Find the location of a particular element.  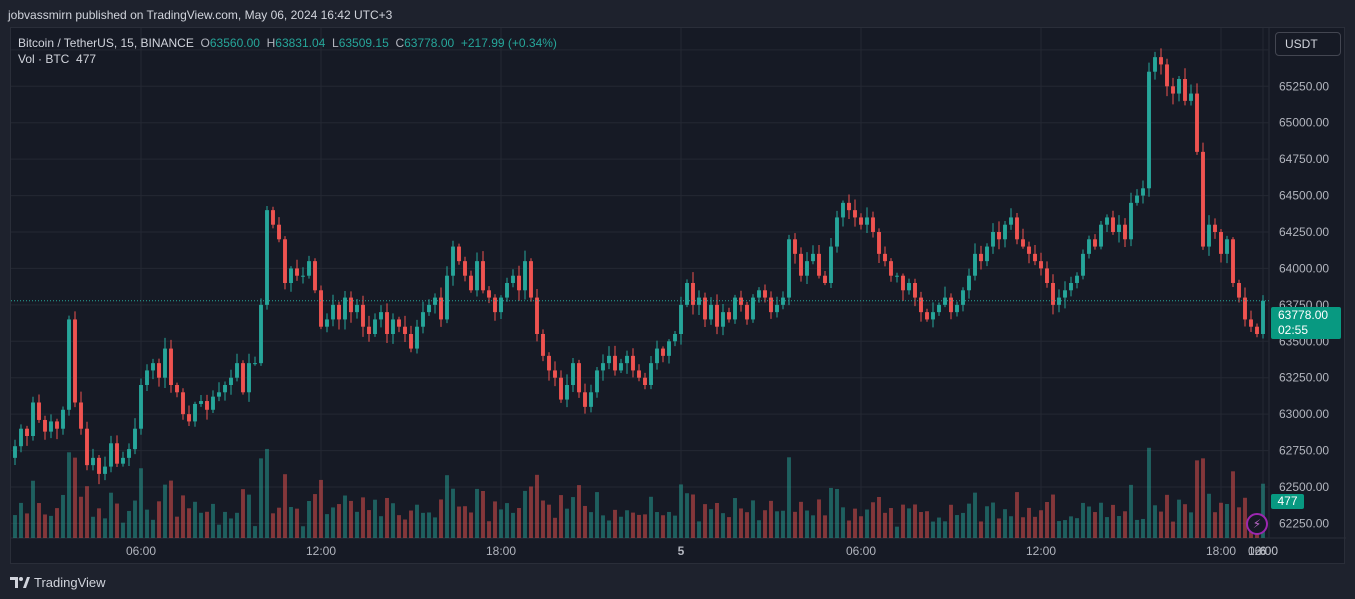

low-value: 63509.15 is located at coordinates (363, 43).